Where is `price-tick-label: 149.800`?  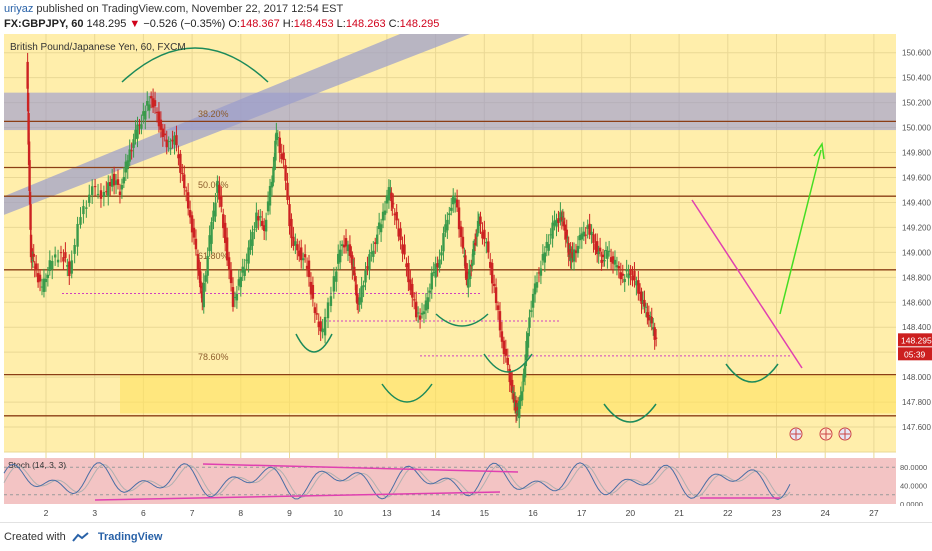
price-tick-label: 149.800 is located at coordinates (916, 153).